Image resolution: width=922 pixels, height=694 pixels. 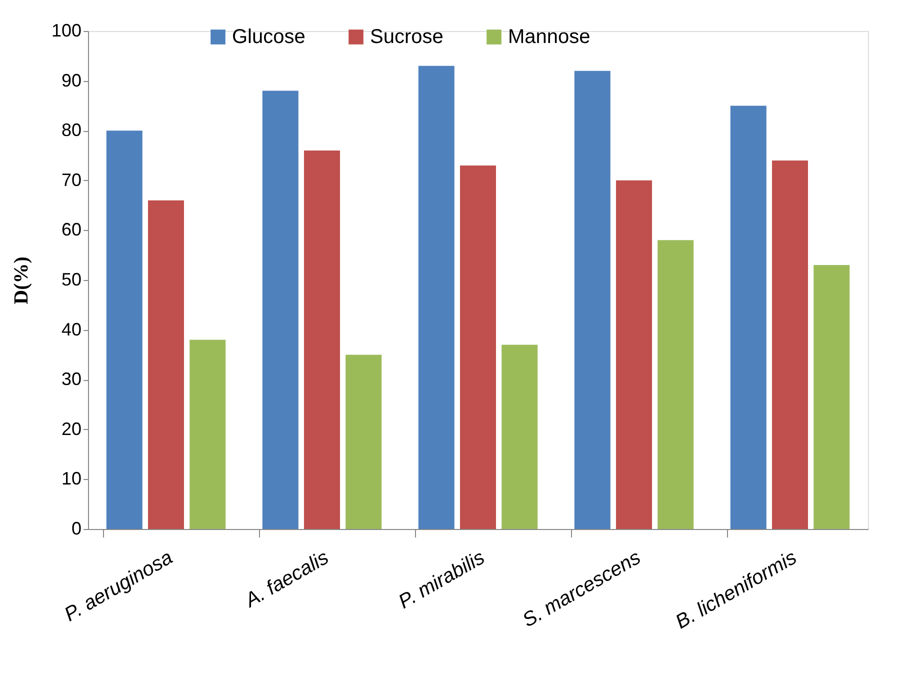 What do you see at coordinates (21, 280) in the screenshot?
I see `y-axis-title: D(%)` at bounding box center [21, 280].